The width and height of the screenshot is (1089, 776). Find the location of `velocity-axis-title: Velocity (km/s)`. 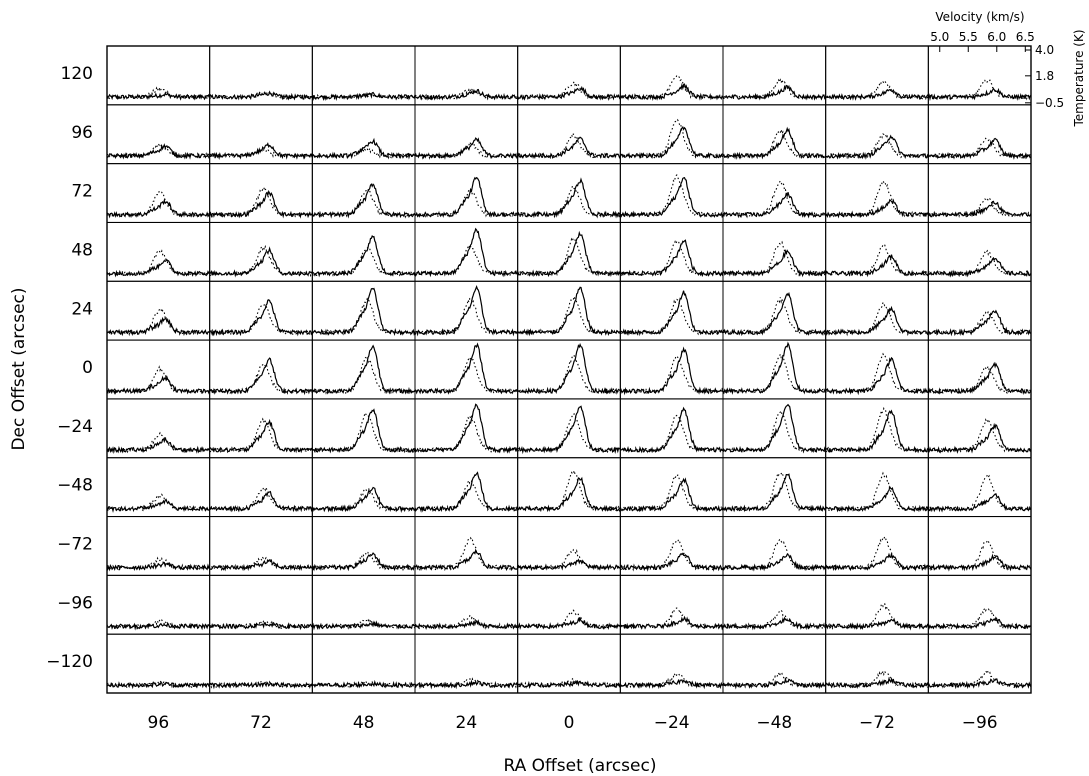

velocity-axis-title: Velocity (km/s) is located at coordinates (979, 17).